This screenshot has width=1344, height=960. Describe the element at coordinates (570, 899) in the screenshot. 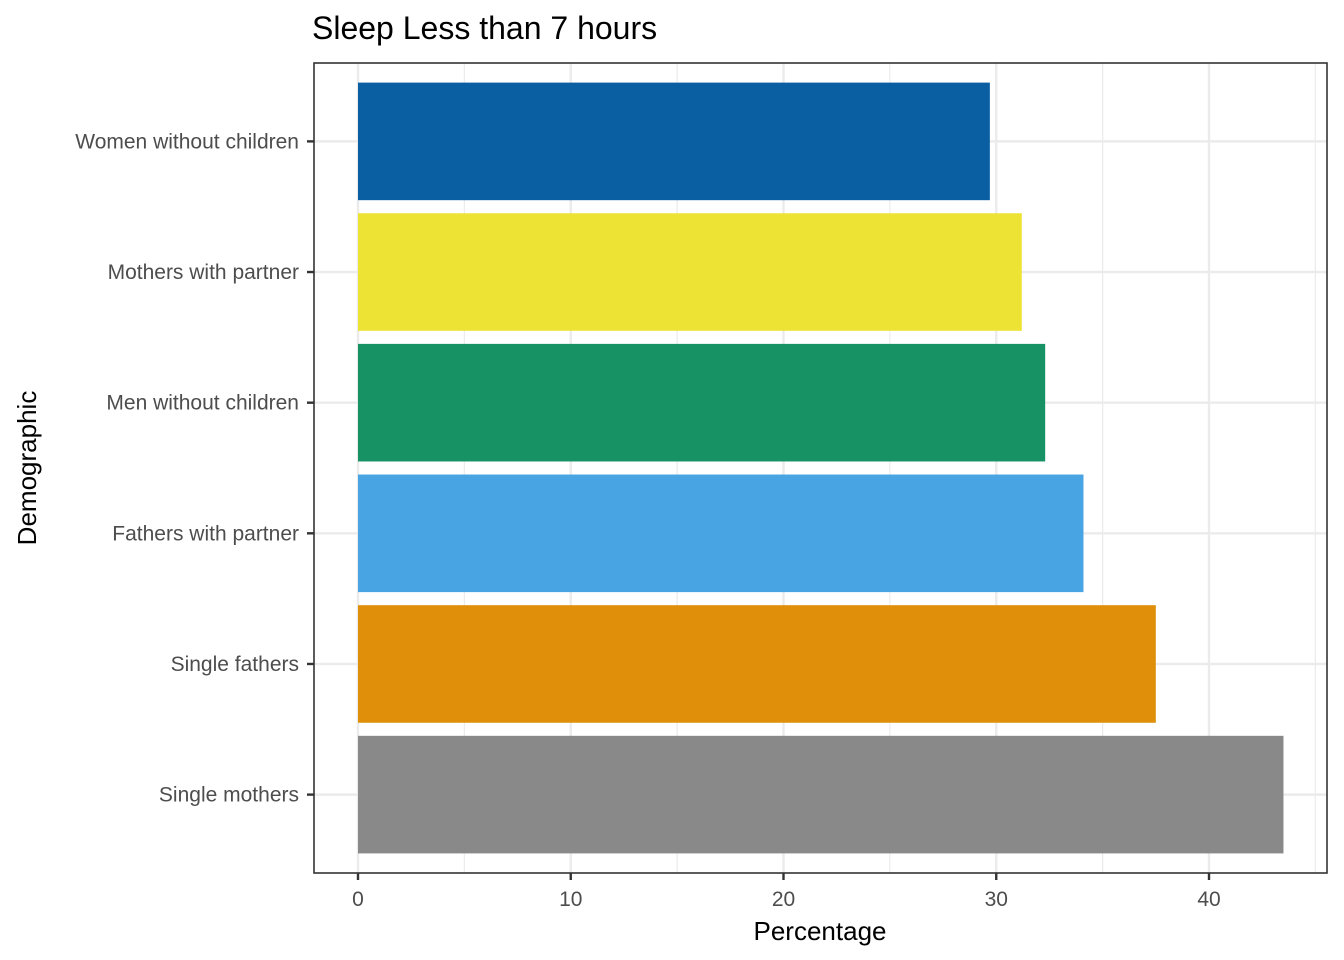

I see `x-tick-label: 10` at that location.